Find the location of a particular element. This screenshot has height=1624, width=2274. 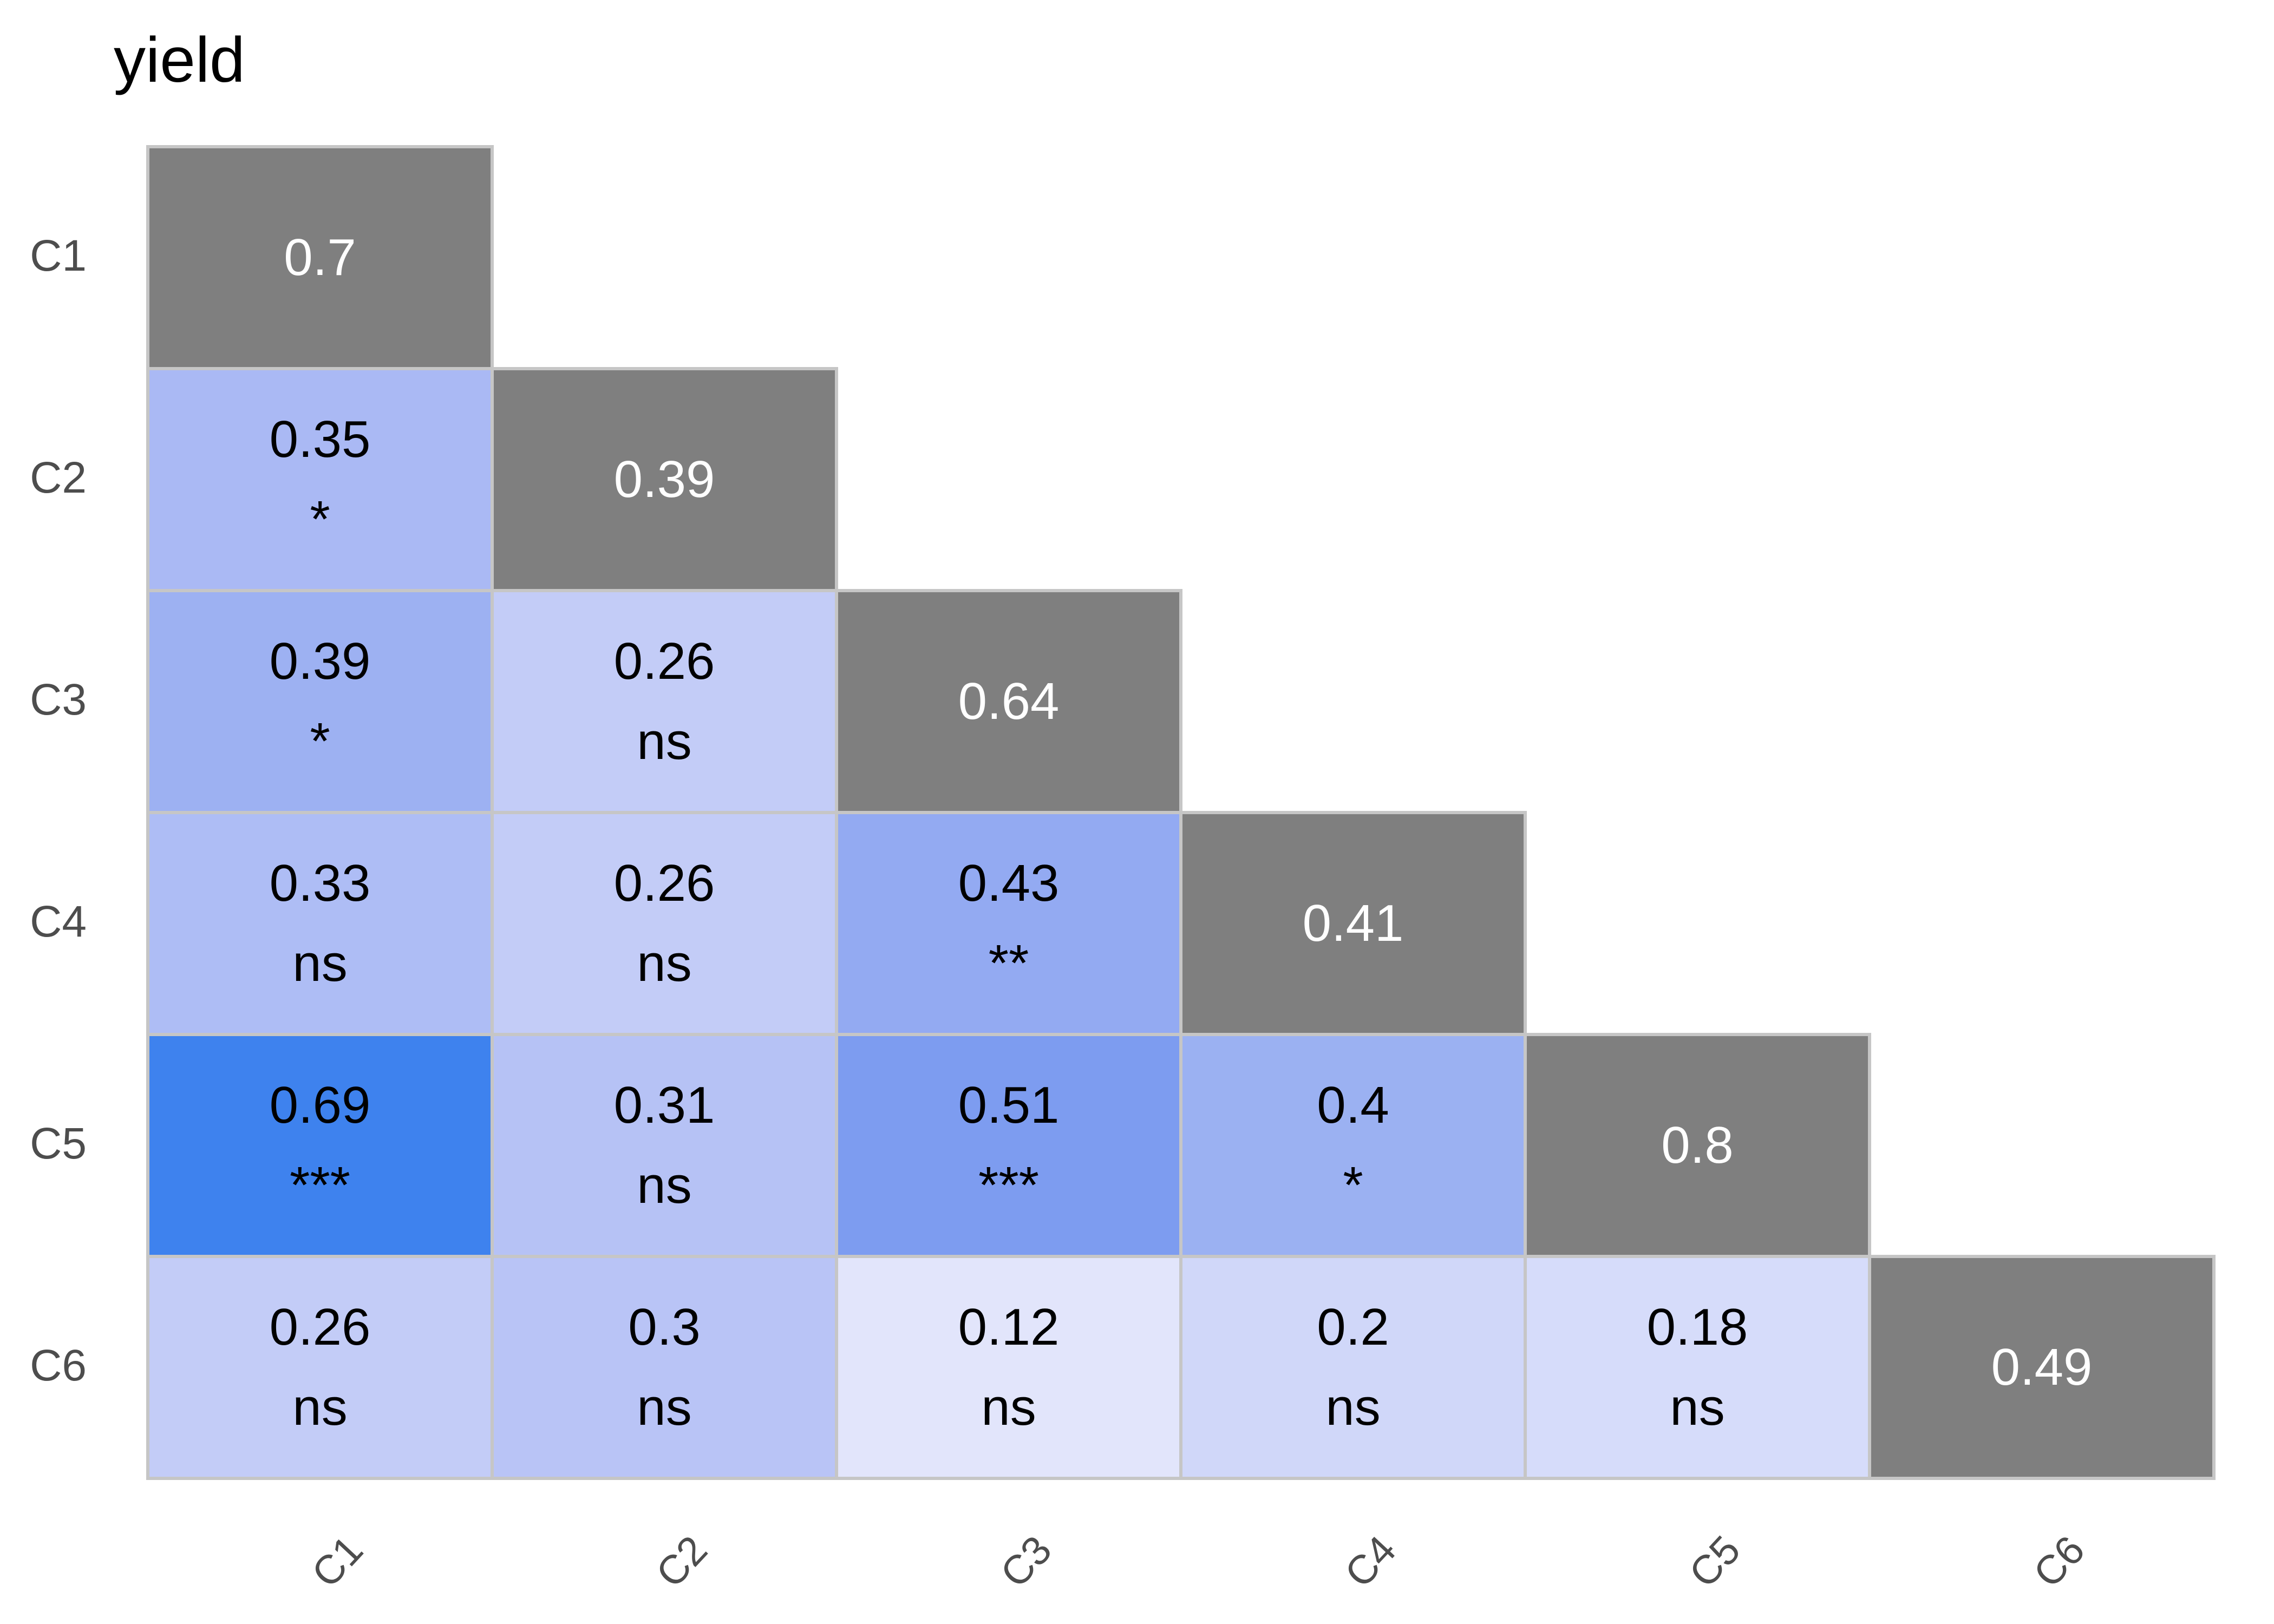

heatmap-cell-diagonal: 0.41 is located at coordinates (1353, 923).